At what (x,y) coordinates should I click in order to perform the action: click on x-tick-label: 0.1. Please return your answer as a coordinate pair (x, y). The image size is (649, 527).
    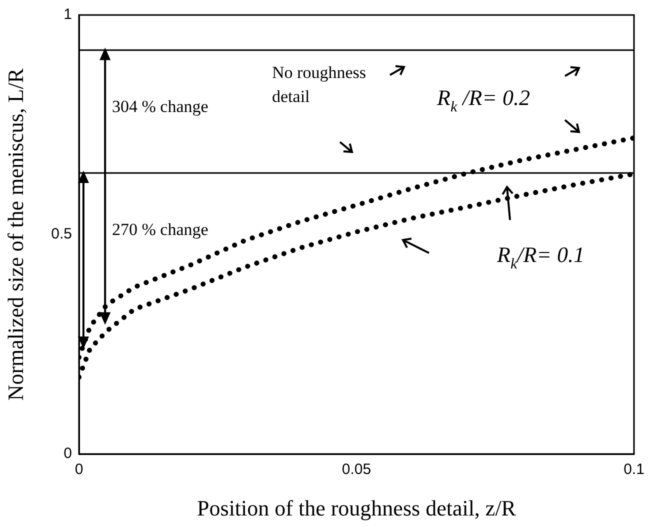
    Looking at the image, I should click on (634, 469).